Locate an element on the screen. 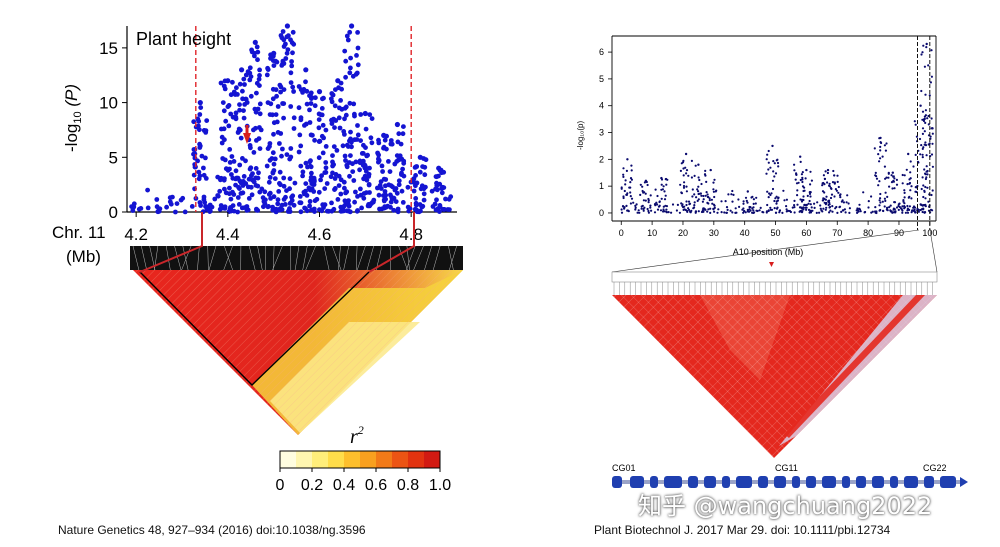 Image resolution: width=1000 pixels, height=547 pixels. snp-connector-lines is located at coordinates (294, 258).